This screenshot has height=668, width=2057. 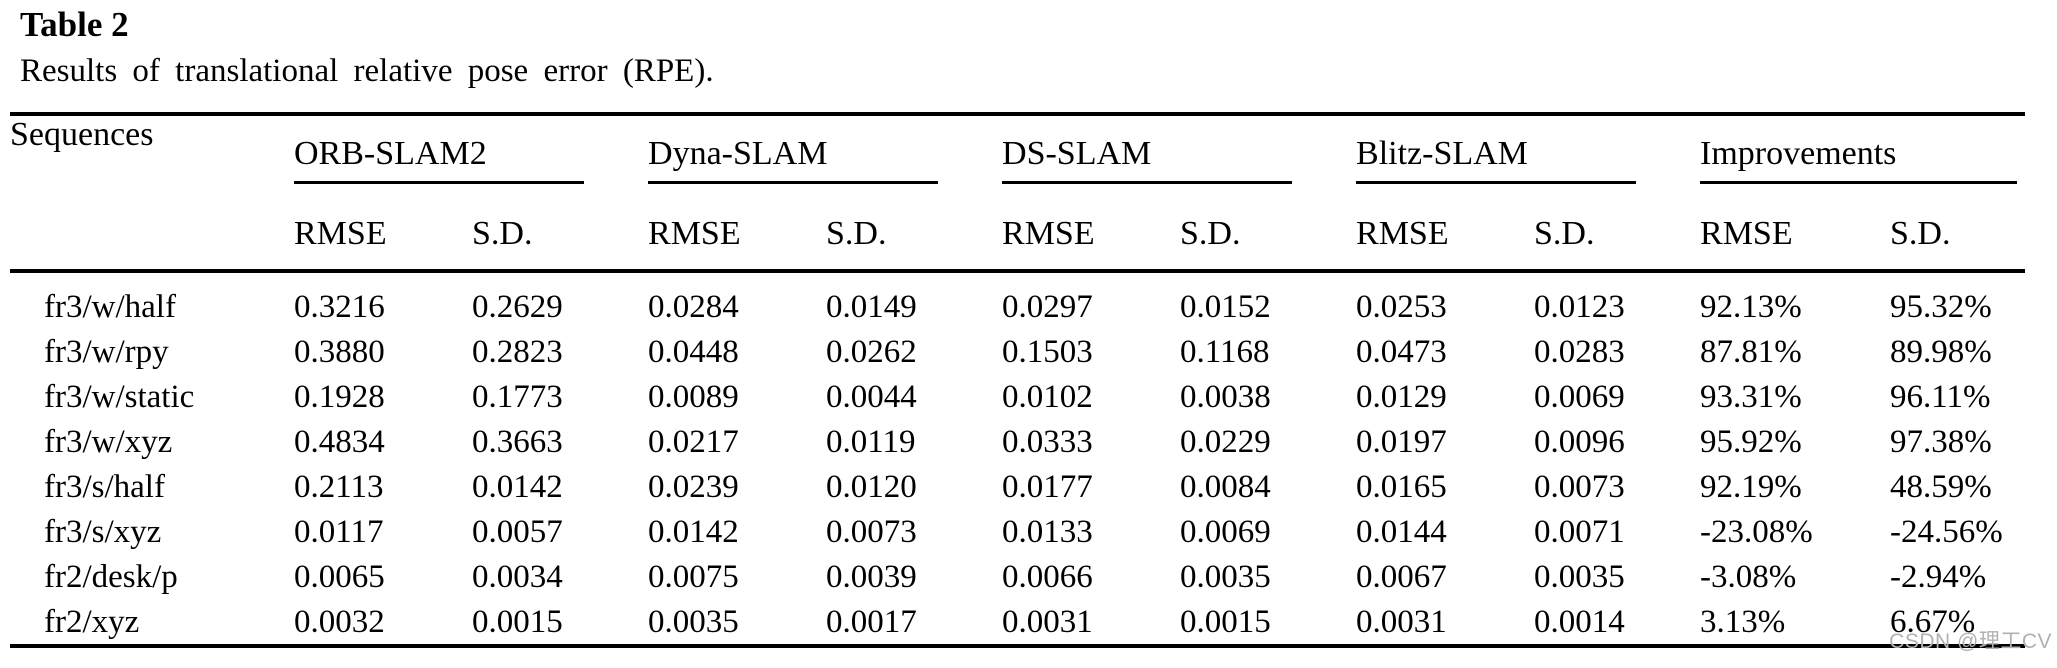 I want to click on value-cell: 0.0165, so click(x=1401, y=487).